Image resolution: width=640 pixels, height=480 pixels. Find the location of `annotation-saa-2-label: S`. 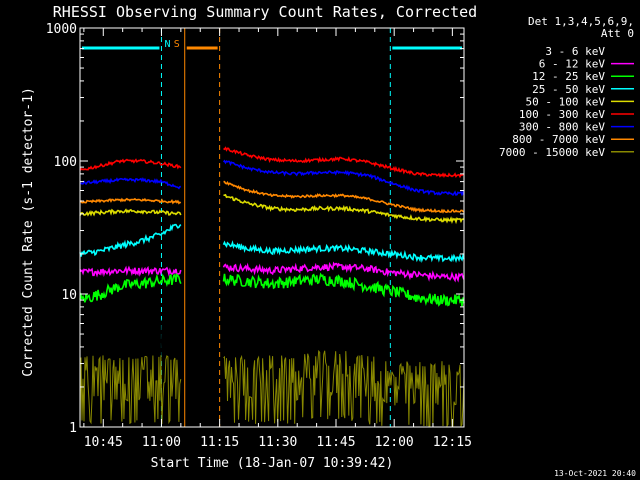

annotation-saa-2-label: S is located at coordinates (177, 44).